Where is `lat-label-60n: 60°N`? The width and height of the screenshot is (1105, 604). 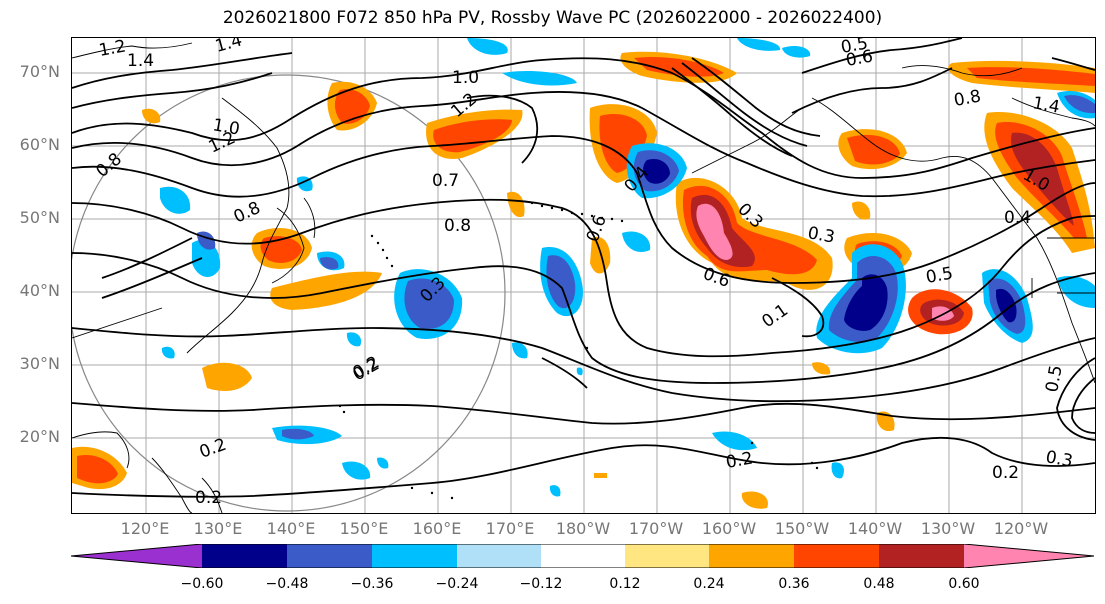
lat-label-60n: 60°N is located at coordinates (39, 144).